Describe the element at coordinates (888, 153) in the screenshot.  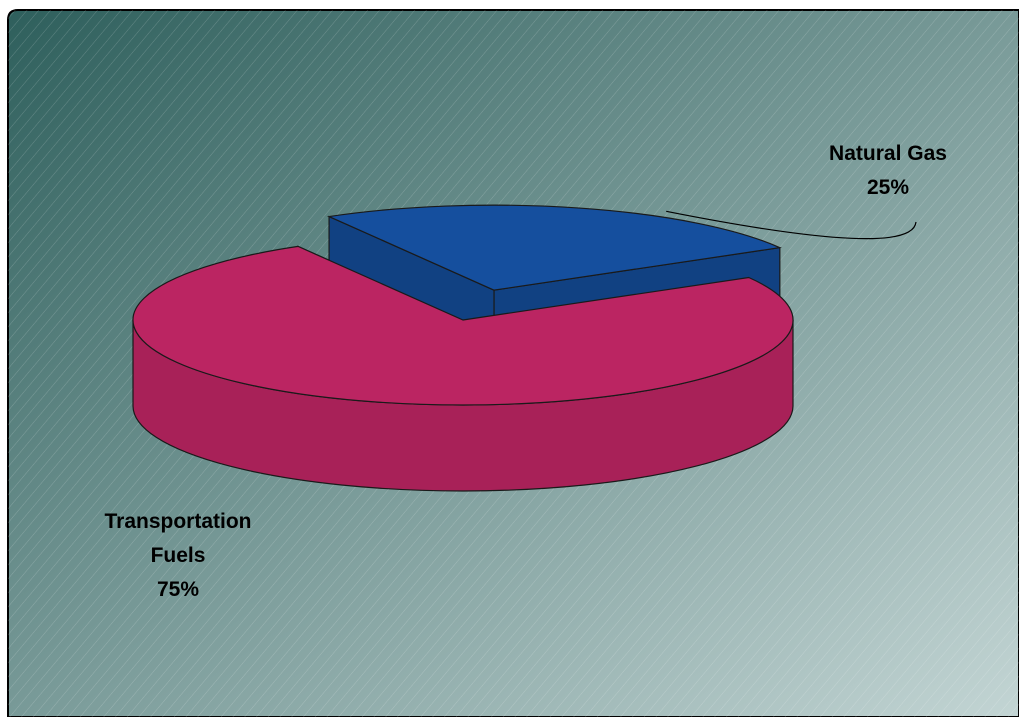
I see `natural-gas-name-label: Natural Gas` at that location.